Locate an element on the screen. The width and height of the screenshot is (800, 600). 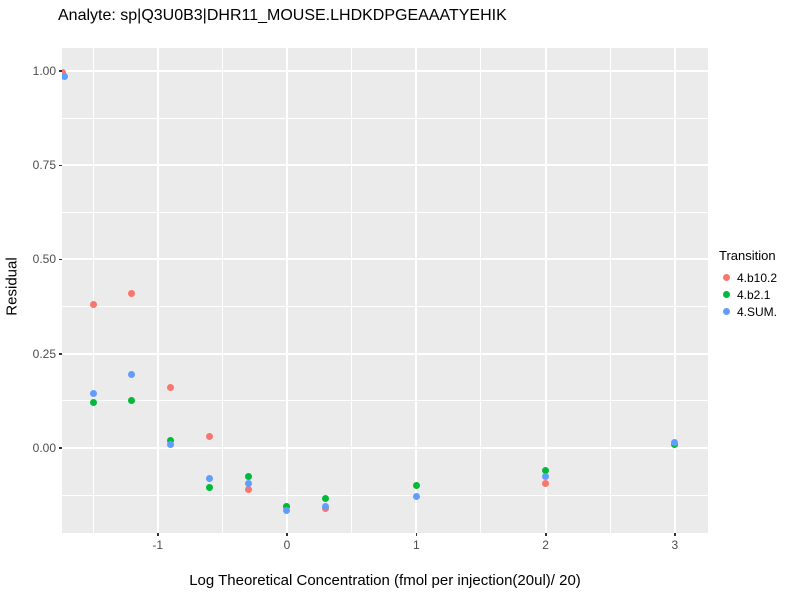
x-tick-label: -1 is located at coordinates (157, 545).